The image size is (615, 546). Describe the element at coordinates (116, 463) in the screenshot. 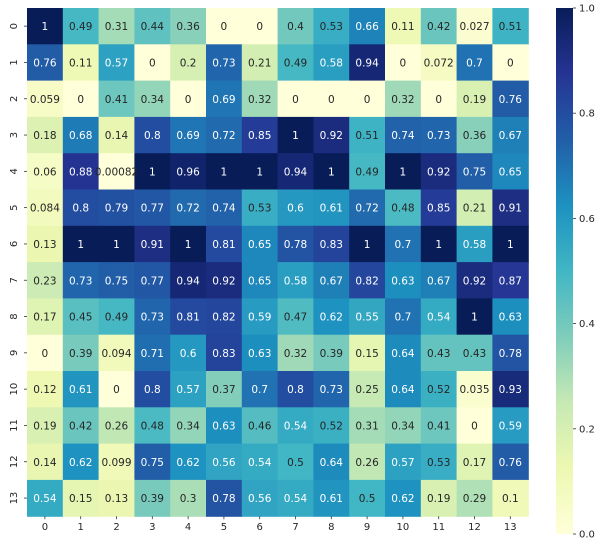

I see `cell-value-label: 0.099` at that location.